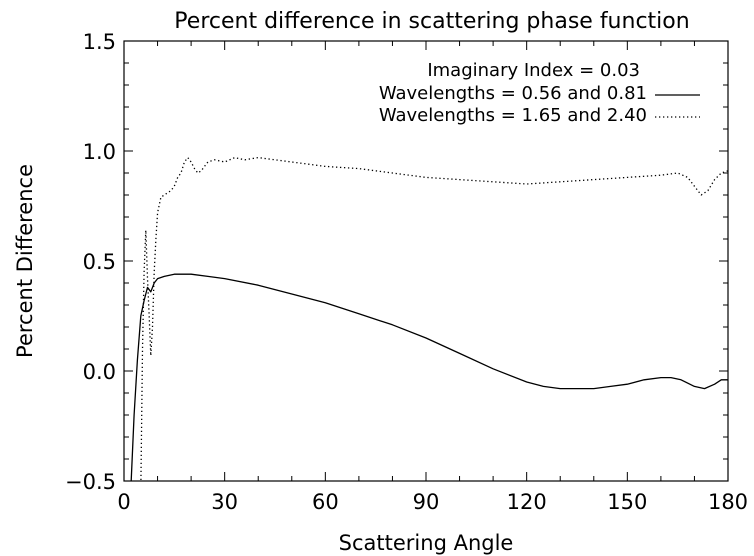 This screenshot has width=754, height=556. What do you see at coordinates (224, 502) in the screenshot?
I see `x-tick-label: 30` at bounding box center [224, 502].